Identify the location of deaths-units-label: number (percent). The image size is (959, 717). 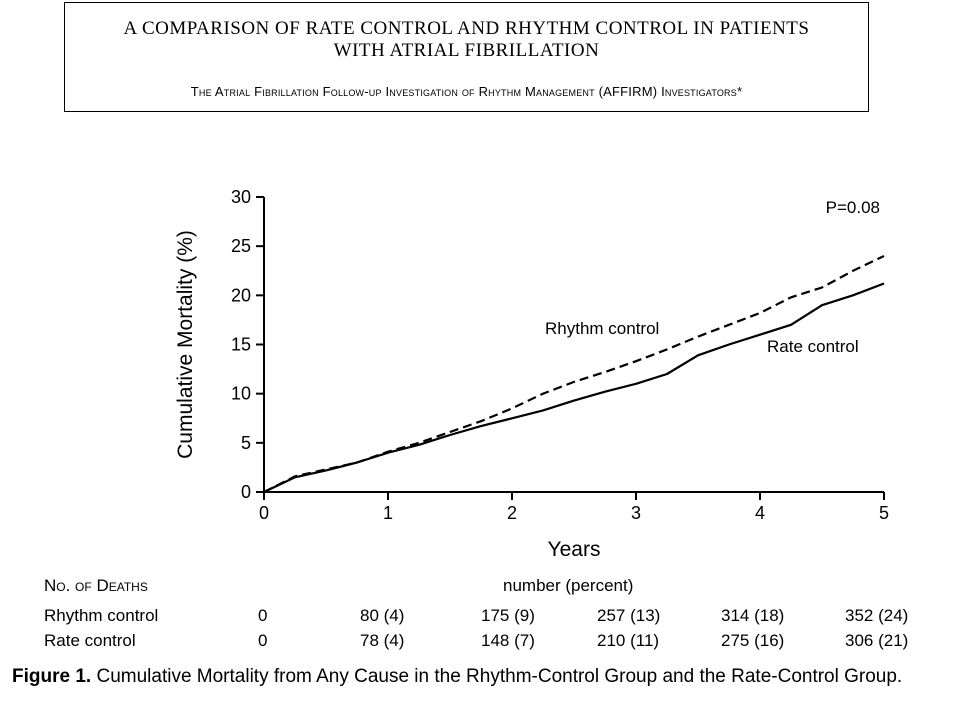
(568, 585).